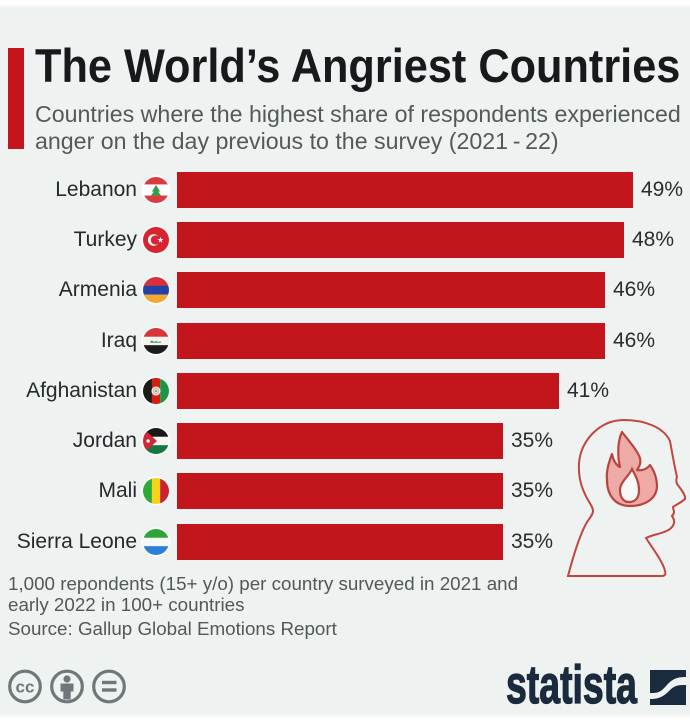 The width and height of the screenshot is (690, 721). What do you see at coordinates (572, 685) in the screenshot?
I see `svg-text: statista` at bounding box center [572, 685].